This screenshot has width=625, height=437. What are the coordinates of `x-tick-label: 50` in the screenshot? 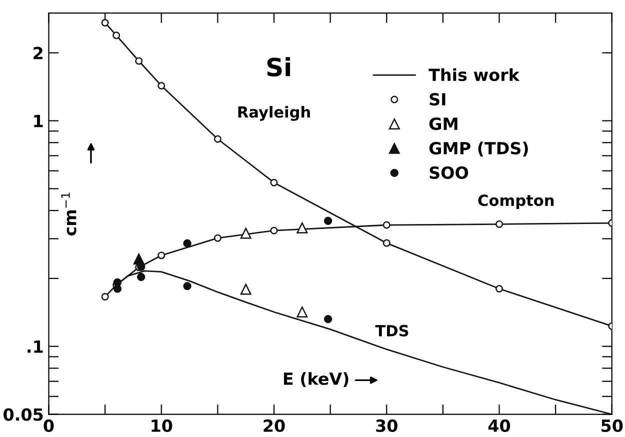 It's located at (612, 425).